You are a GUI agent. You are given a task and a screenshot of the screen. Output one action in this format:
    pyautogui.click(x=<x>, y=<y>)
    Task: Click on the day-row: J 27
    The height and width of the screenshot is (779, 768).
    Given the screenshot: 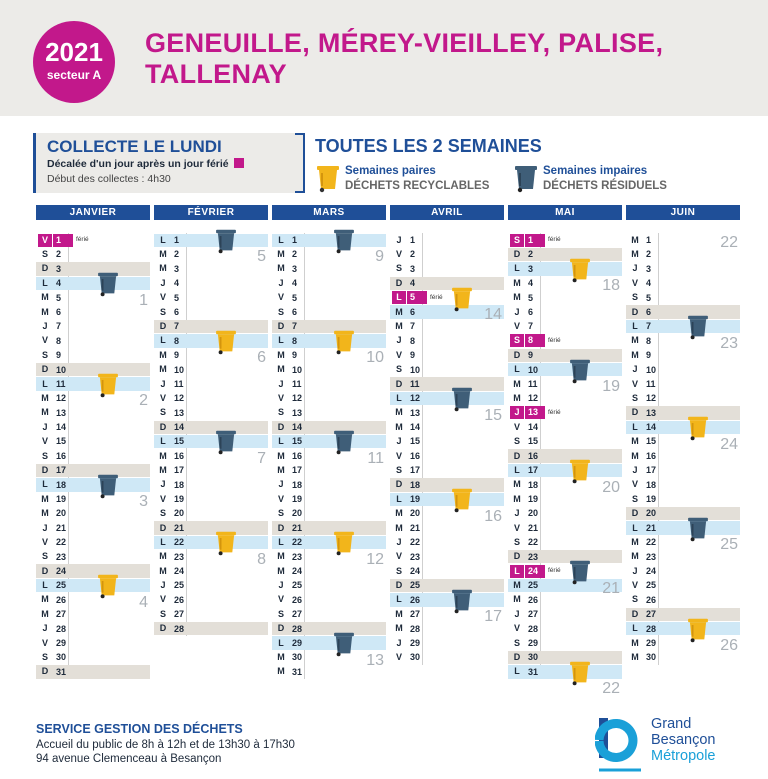 What is the action you would take?
    pyautogui.click(x=565, y=614)
    